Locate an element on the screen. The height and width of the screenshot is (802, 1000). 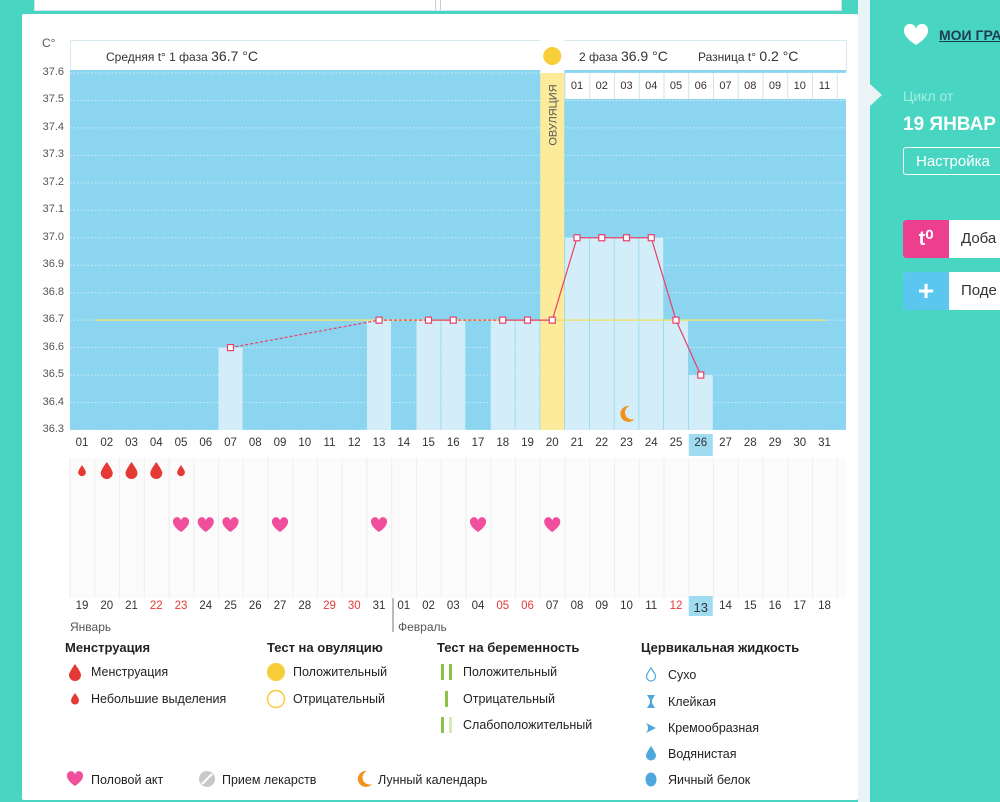
cycle-day-label: 17 is located at coordinates (478, 443).